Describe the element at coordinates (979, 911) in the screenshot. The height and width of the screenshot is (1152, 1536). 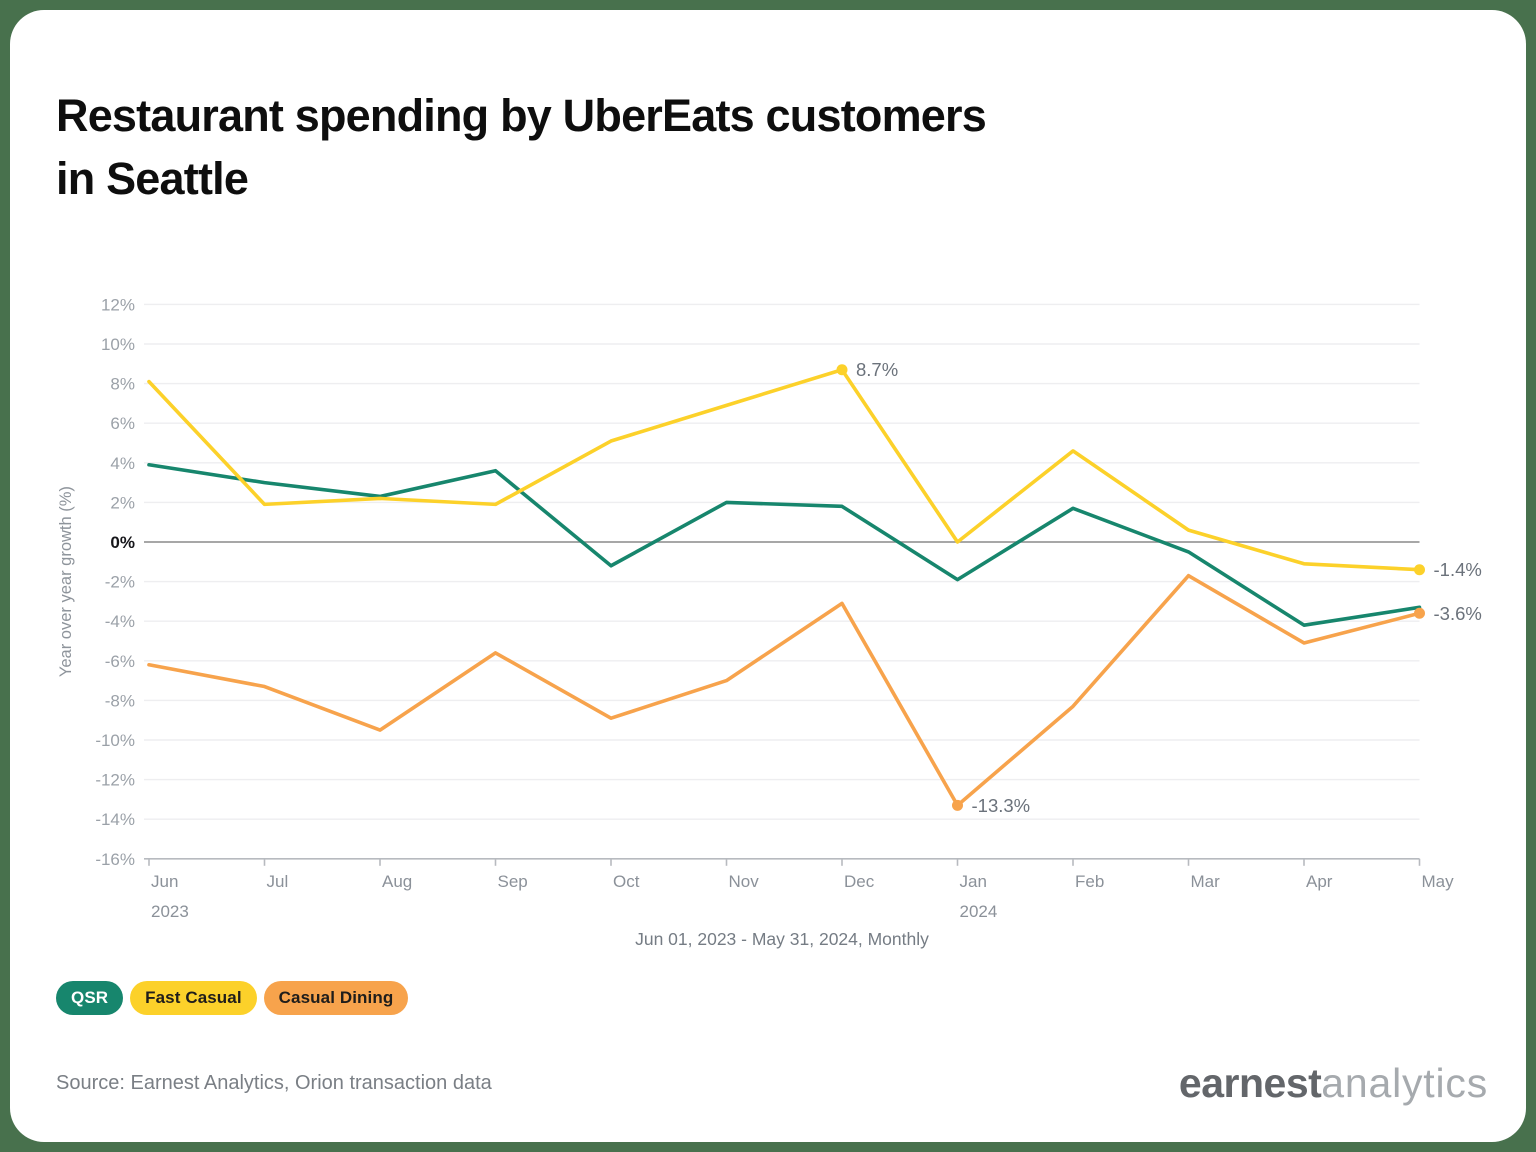
I see `x-year-label: 2024` at that location.